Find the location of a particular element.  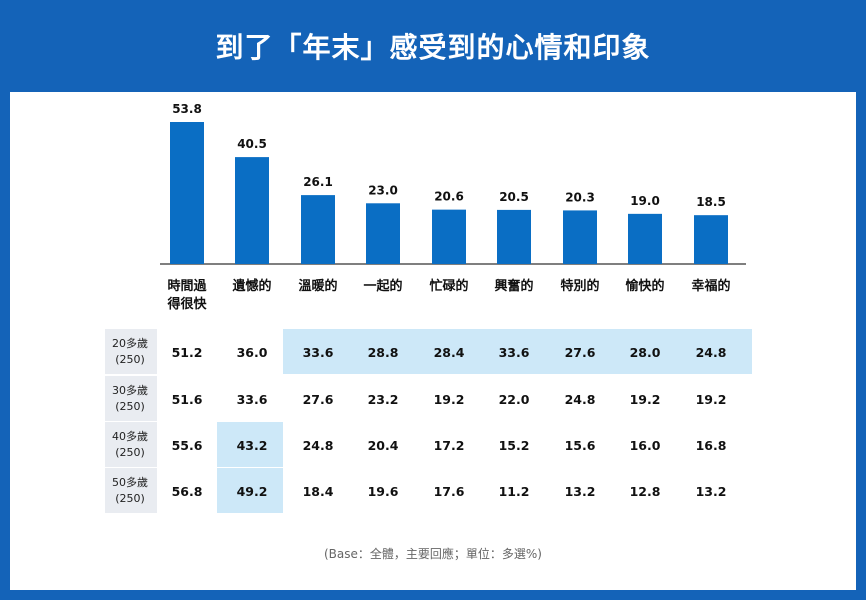

footnote: (Base：全體，主要回應；單位：多選%) is located at coordinates (433, 554).